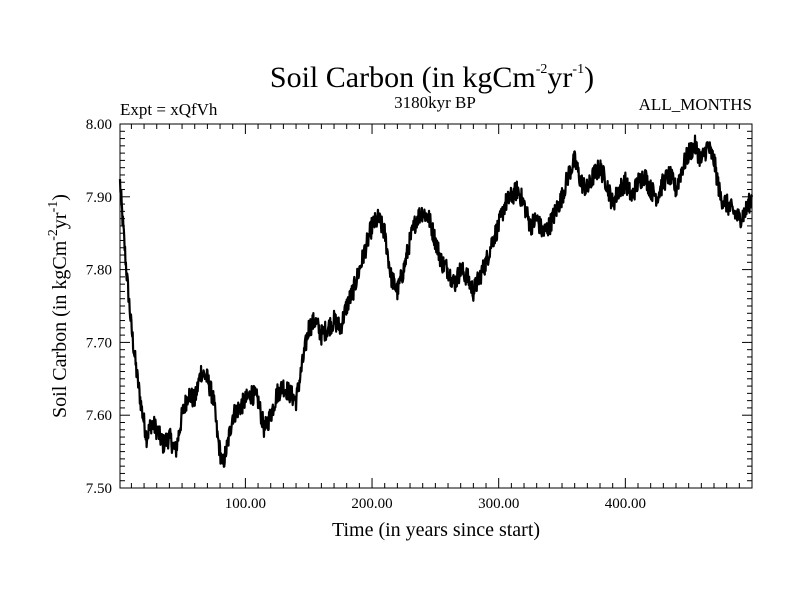 This screenshot has height=600, width=800. What do you see at coordinates (245, 504) in the screenshot?
I see `x-tick-label: 100.00` at bounding box center [245, 504].